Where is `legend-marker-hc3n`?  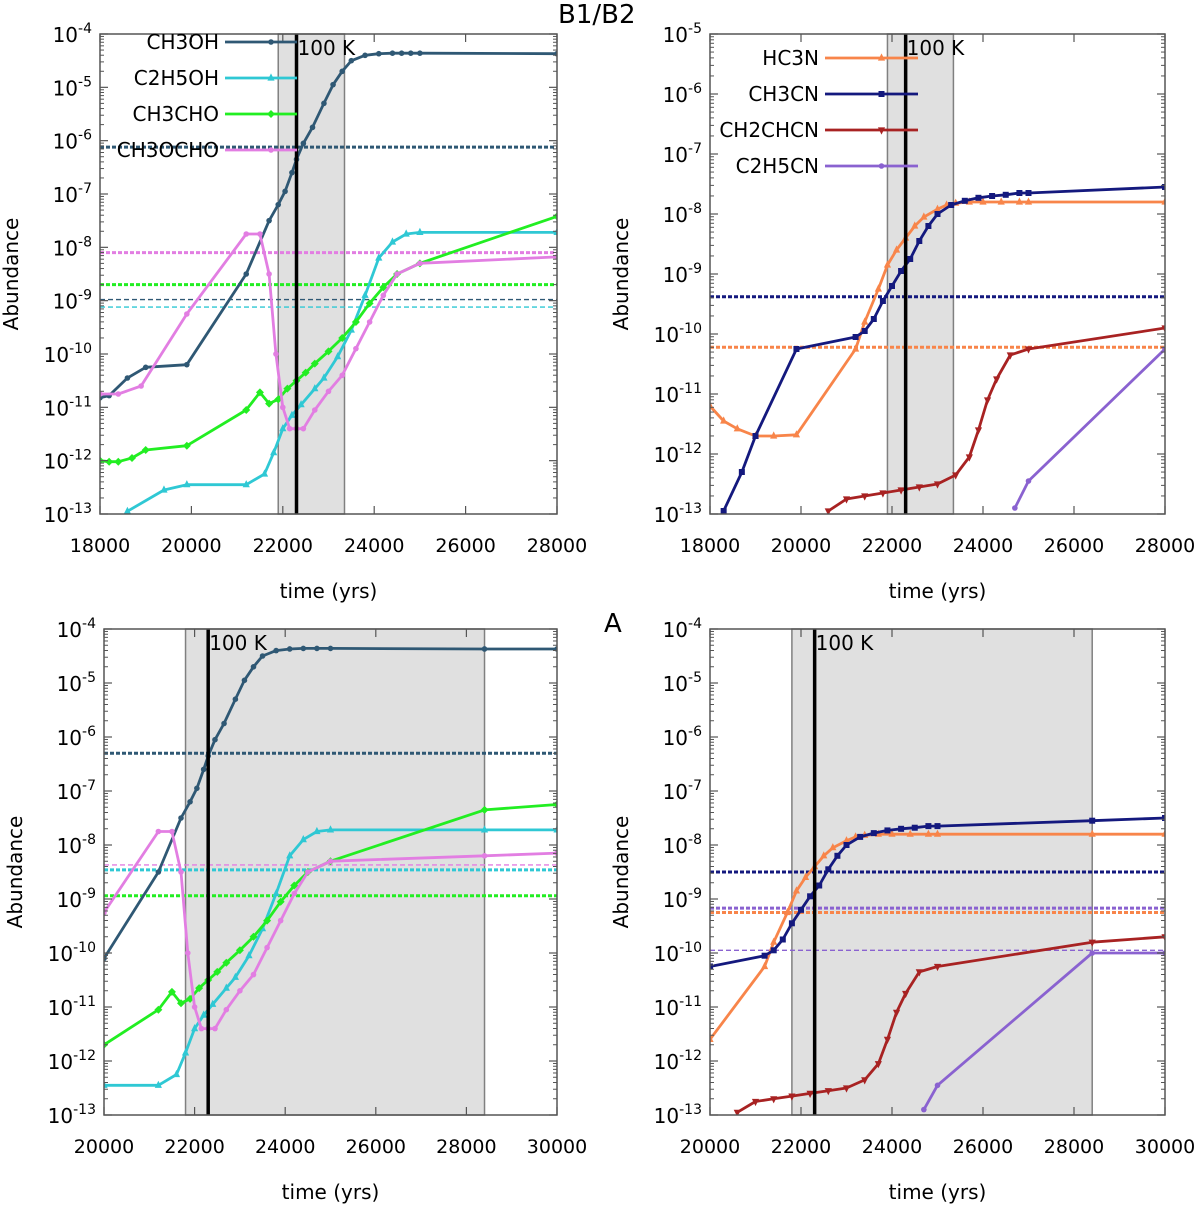
legend-marker-hc3n is located at coordinates (881, 57).